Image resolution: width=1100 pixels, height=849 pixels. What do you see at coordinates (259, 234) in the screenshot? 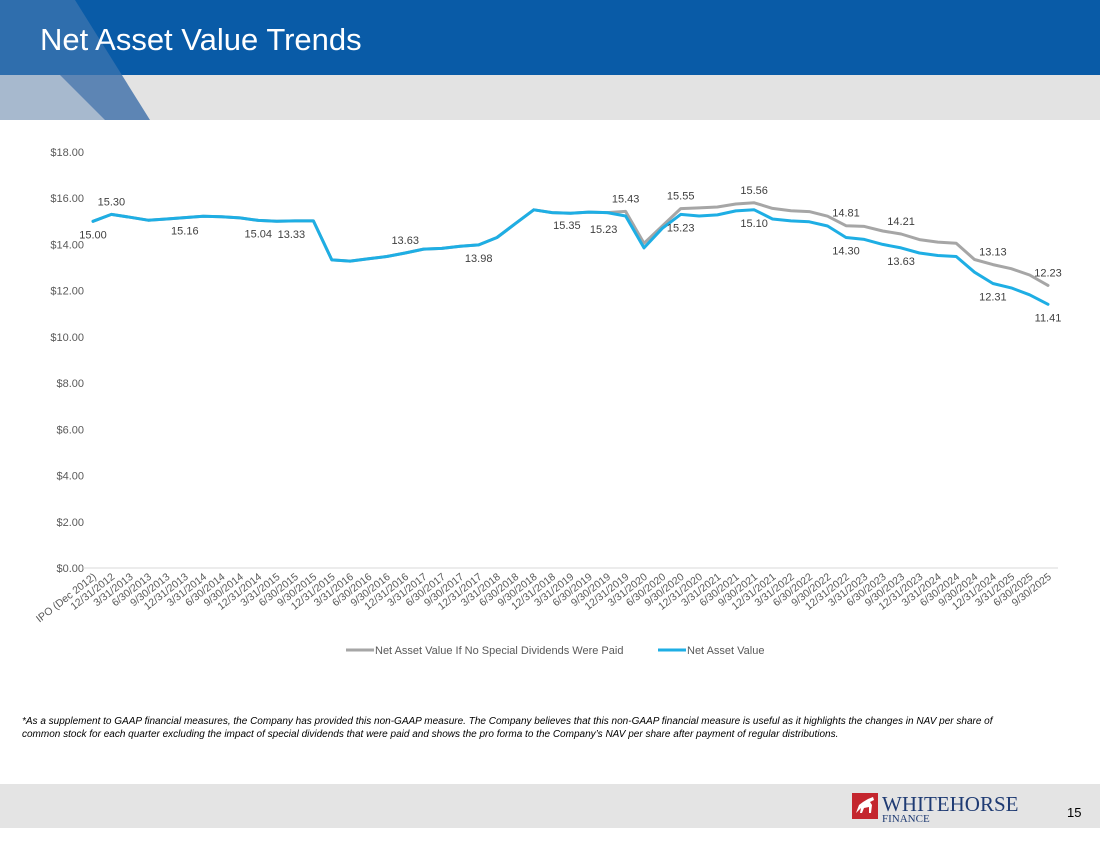
I see `data-label: 15.04` at bounding box center [259, 234].